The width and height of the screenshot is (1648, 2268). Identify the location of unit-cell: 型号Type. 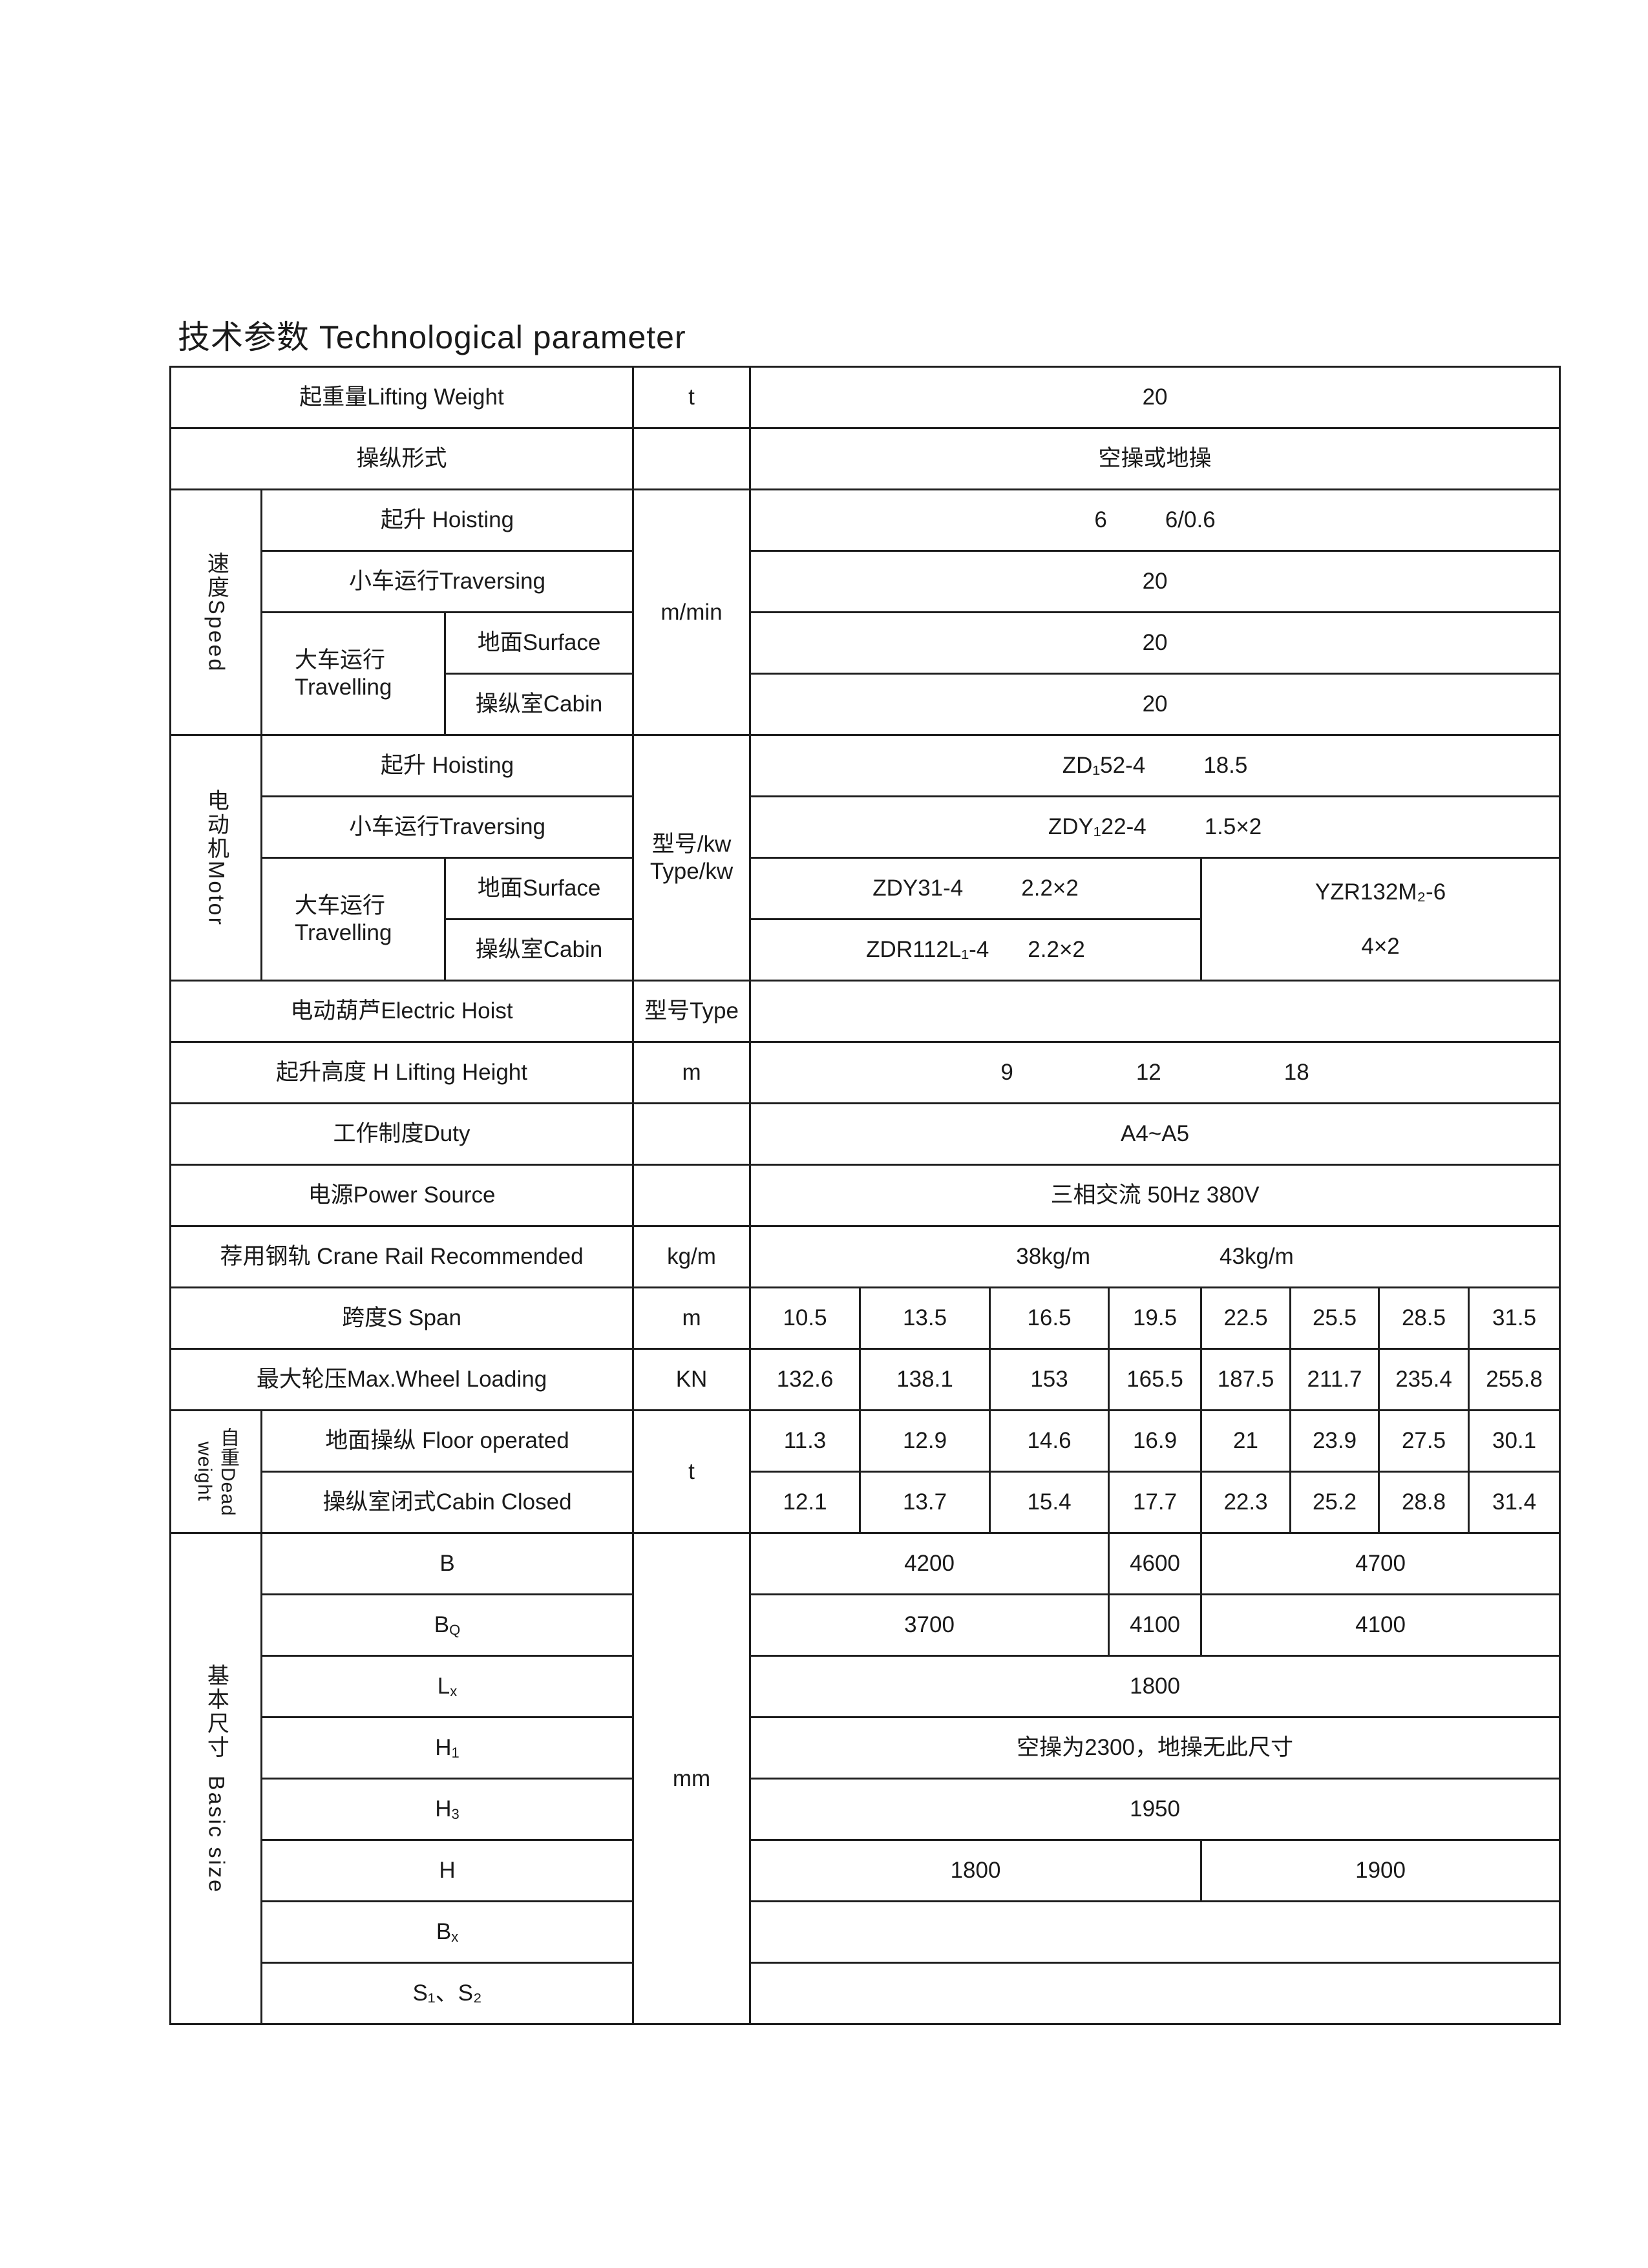
(692, 1012).